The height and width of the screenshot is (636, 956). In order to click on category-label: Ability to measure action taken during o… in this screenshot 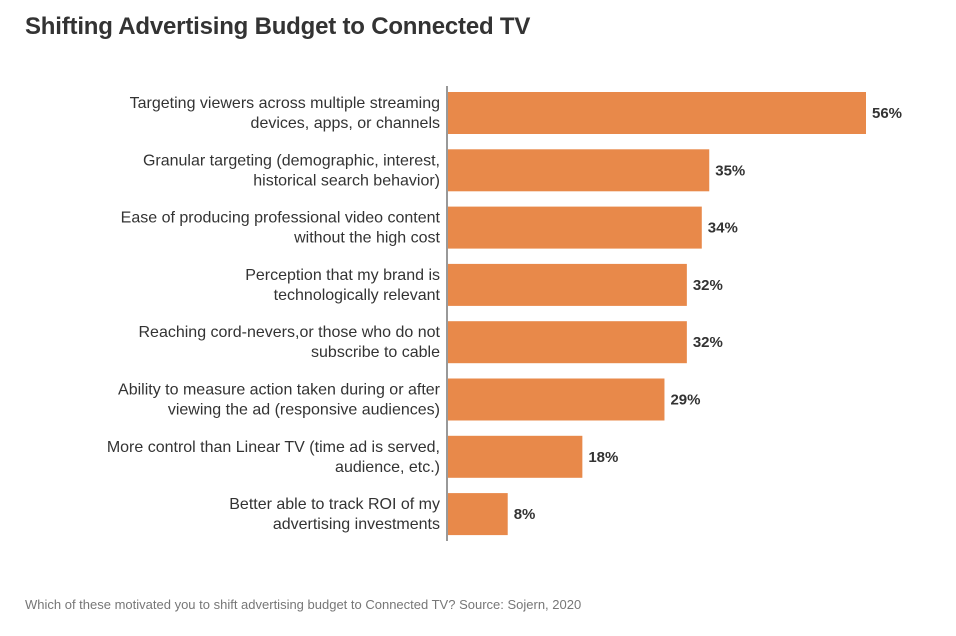, I will do `click(279, 390)`.